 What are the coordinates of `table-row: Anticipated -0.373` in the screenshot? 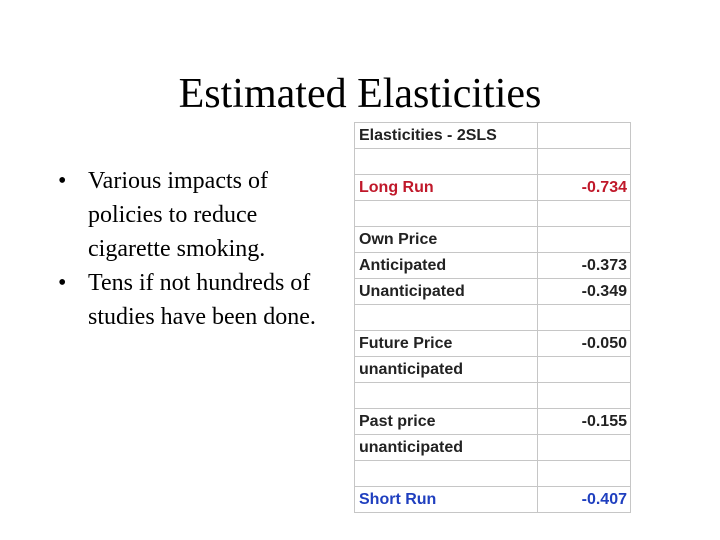 It's located at (492, 265).